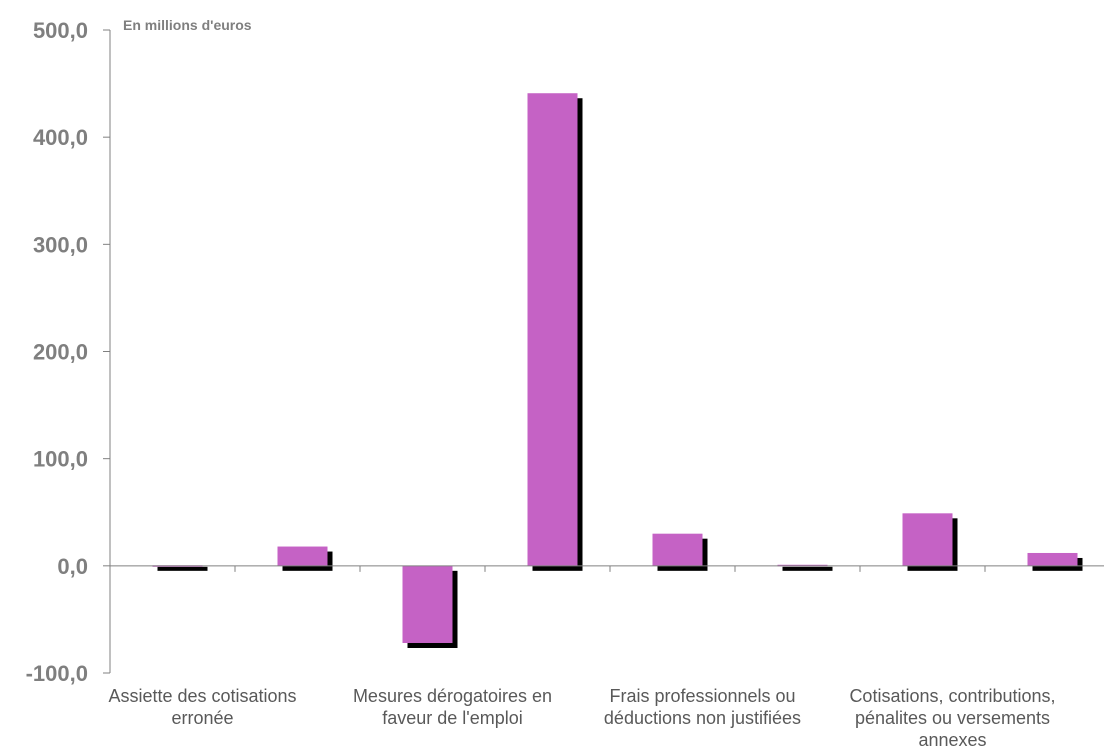  I want to click on x-tick-label-line: erronée, so click(202, 718).